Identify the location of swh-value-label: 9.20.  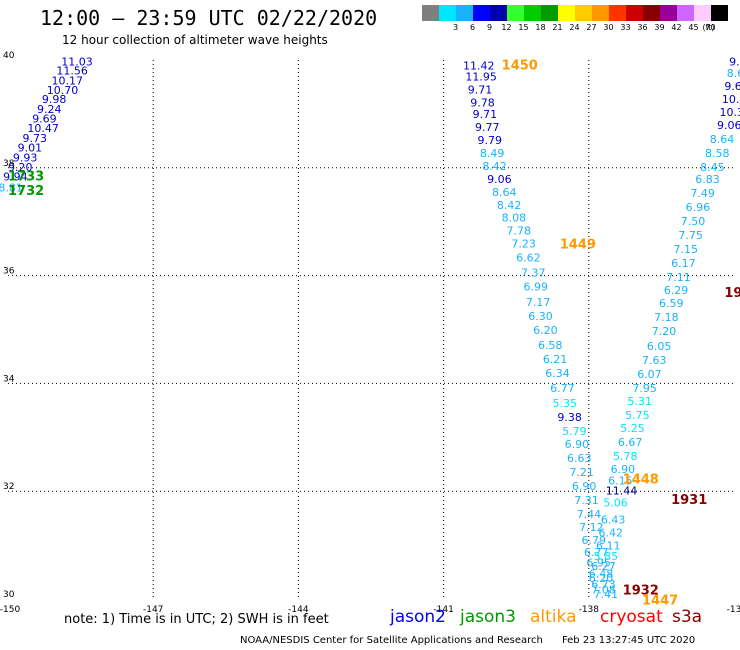
(20, 167).